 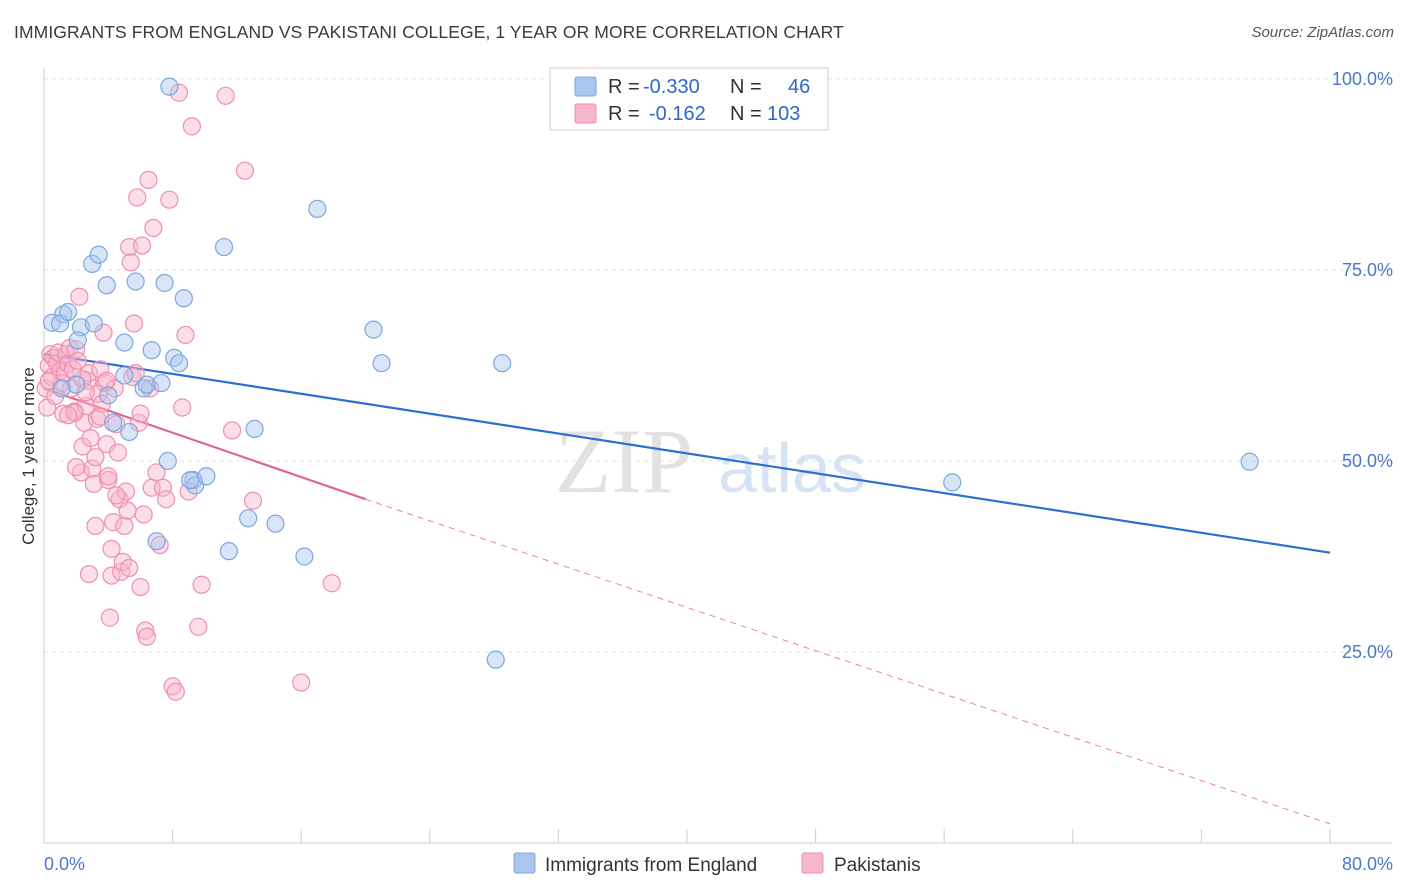 I want to click on legend-r-label-england: R =, so click(x=624, y=87).